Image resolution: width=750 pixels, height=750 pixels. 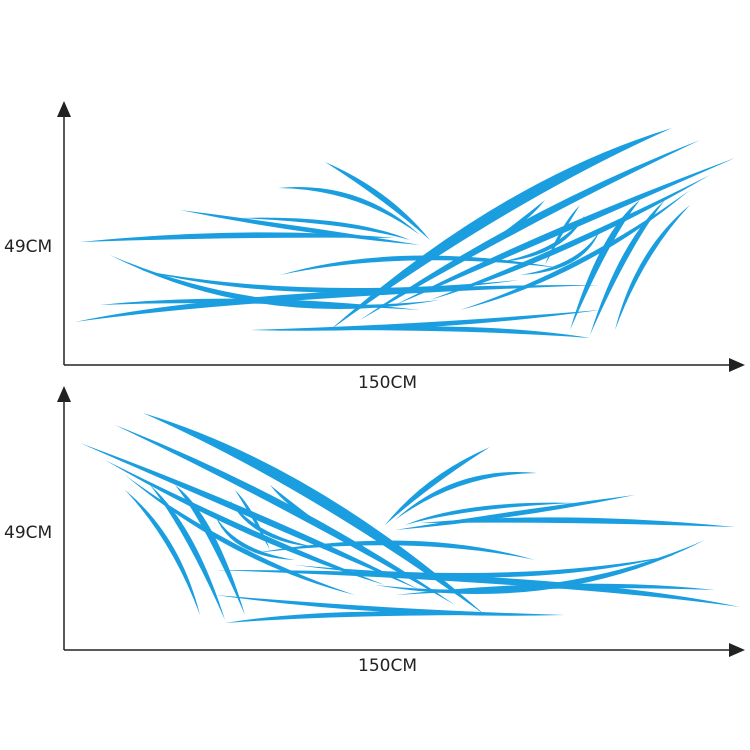 I want to click on width-label-bottom: 150CM, so click(x=387, y=666).